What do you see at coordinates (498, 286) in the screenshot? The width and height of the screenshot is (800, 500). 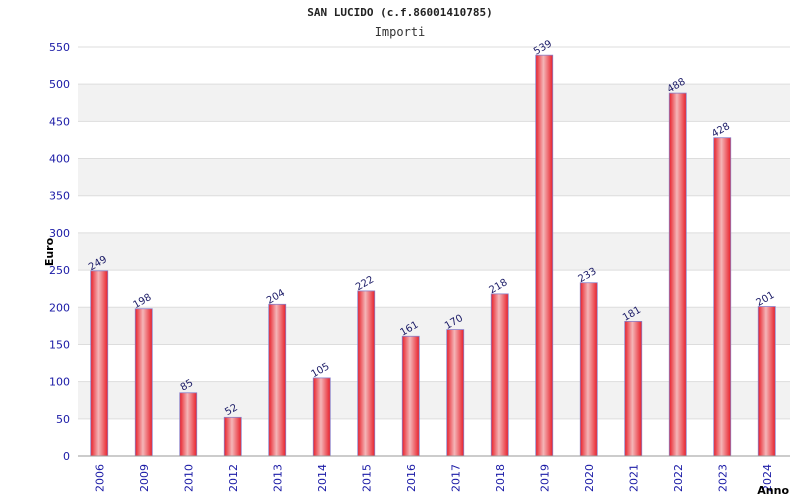 I see `data-label-2018: 218` at bounding box center [498, 286].